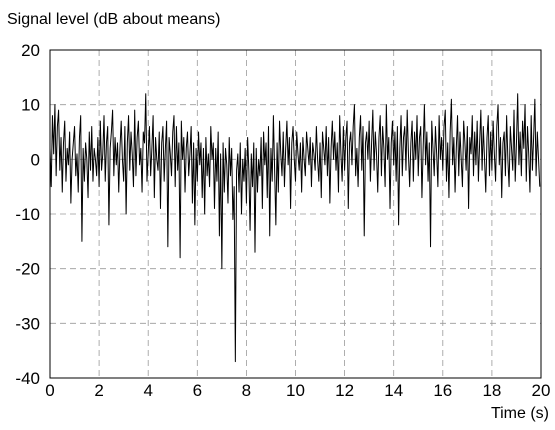  I want to click on y-tick-label: 10, so click(30, 105).